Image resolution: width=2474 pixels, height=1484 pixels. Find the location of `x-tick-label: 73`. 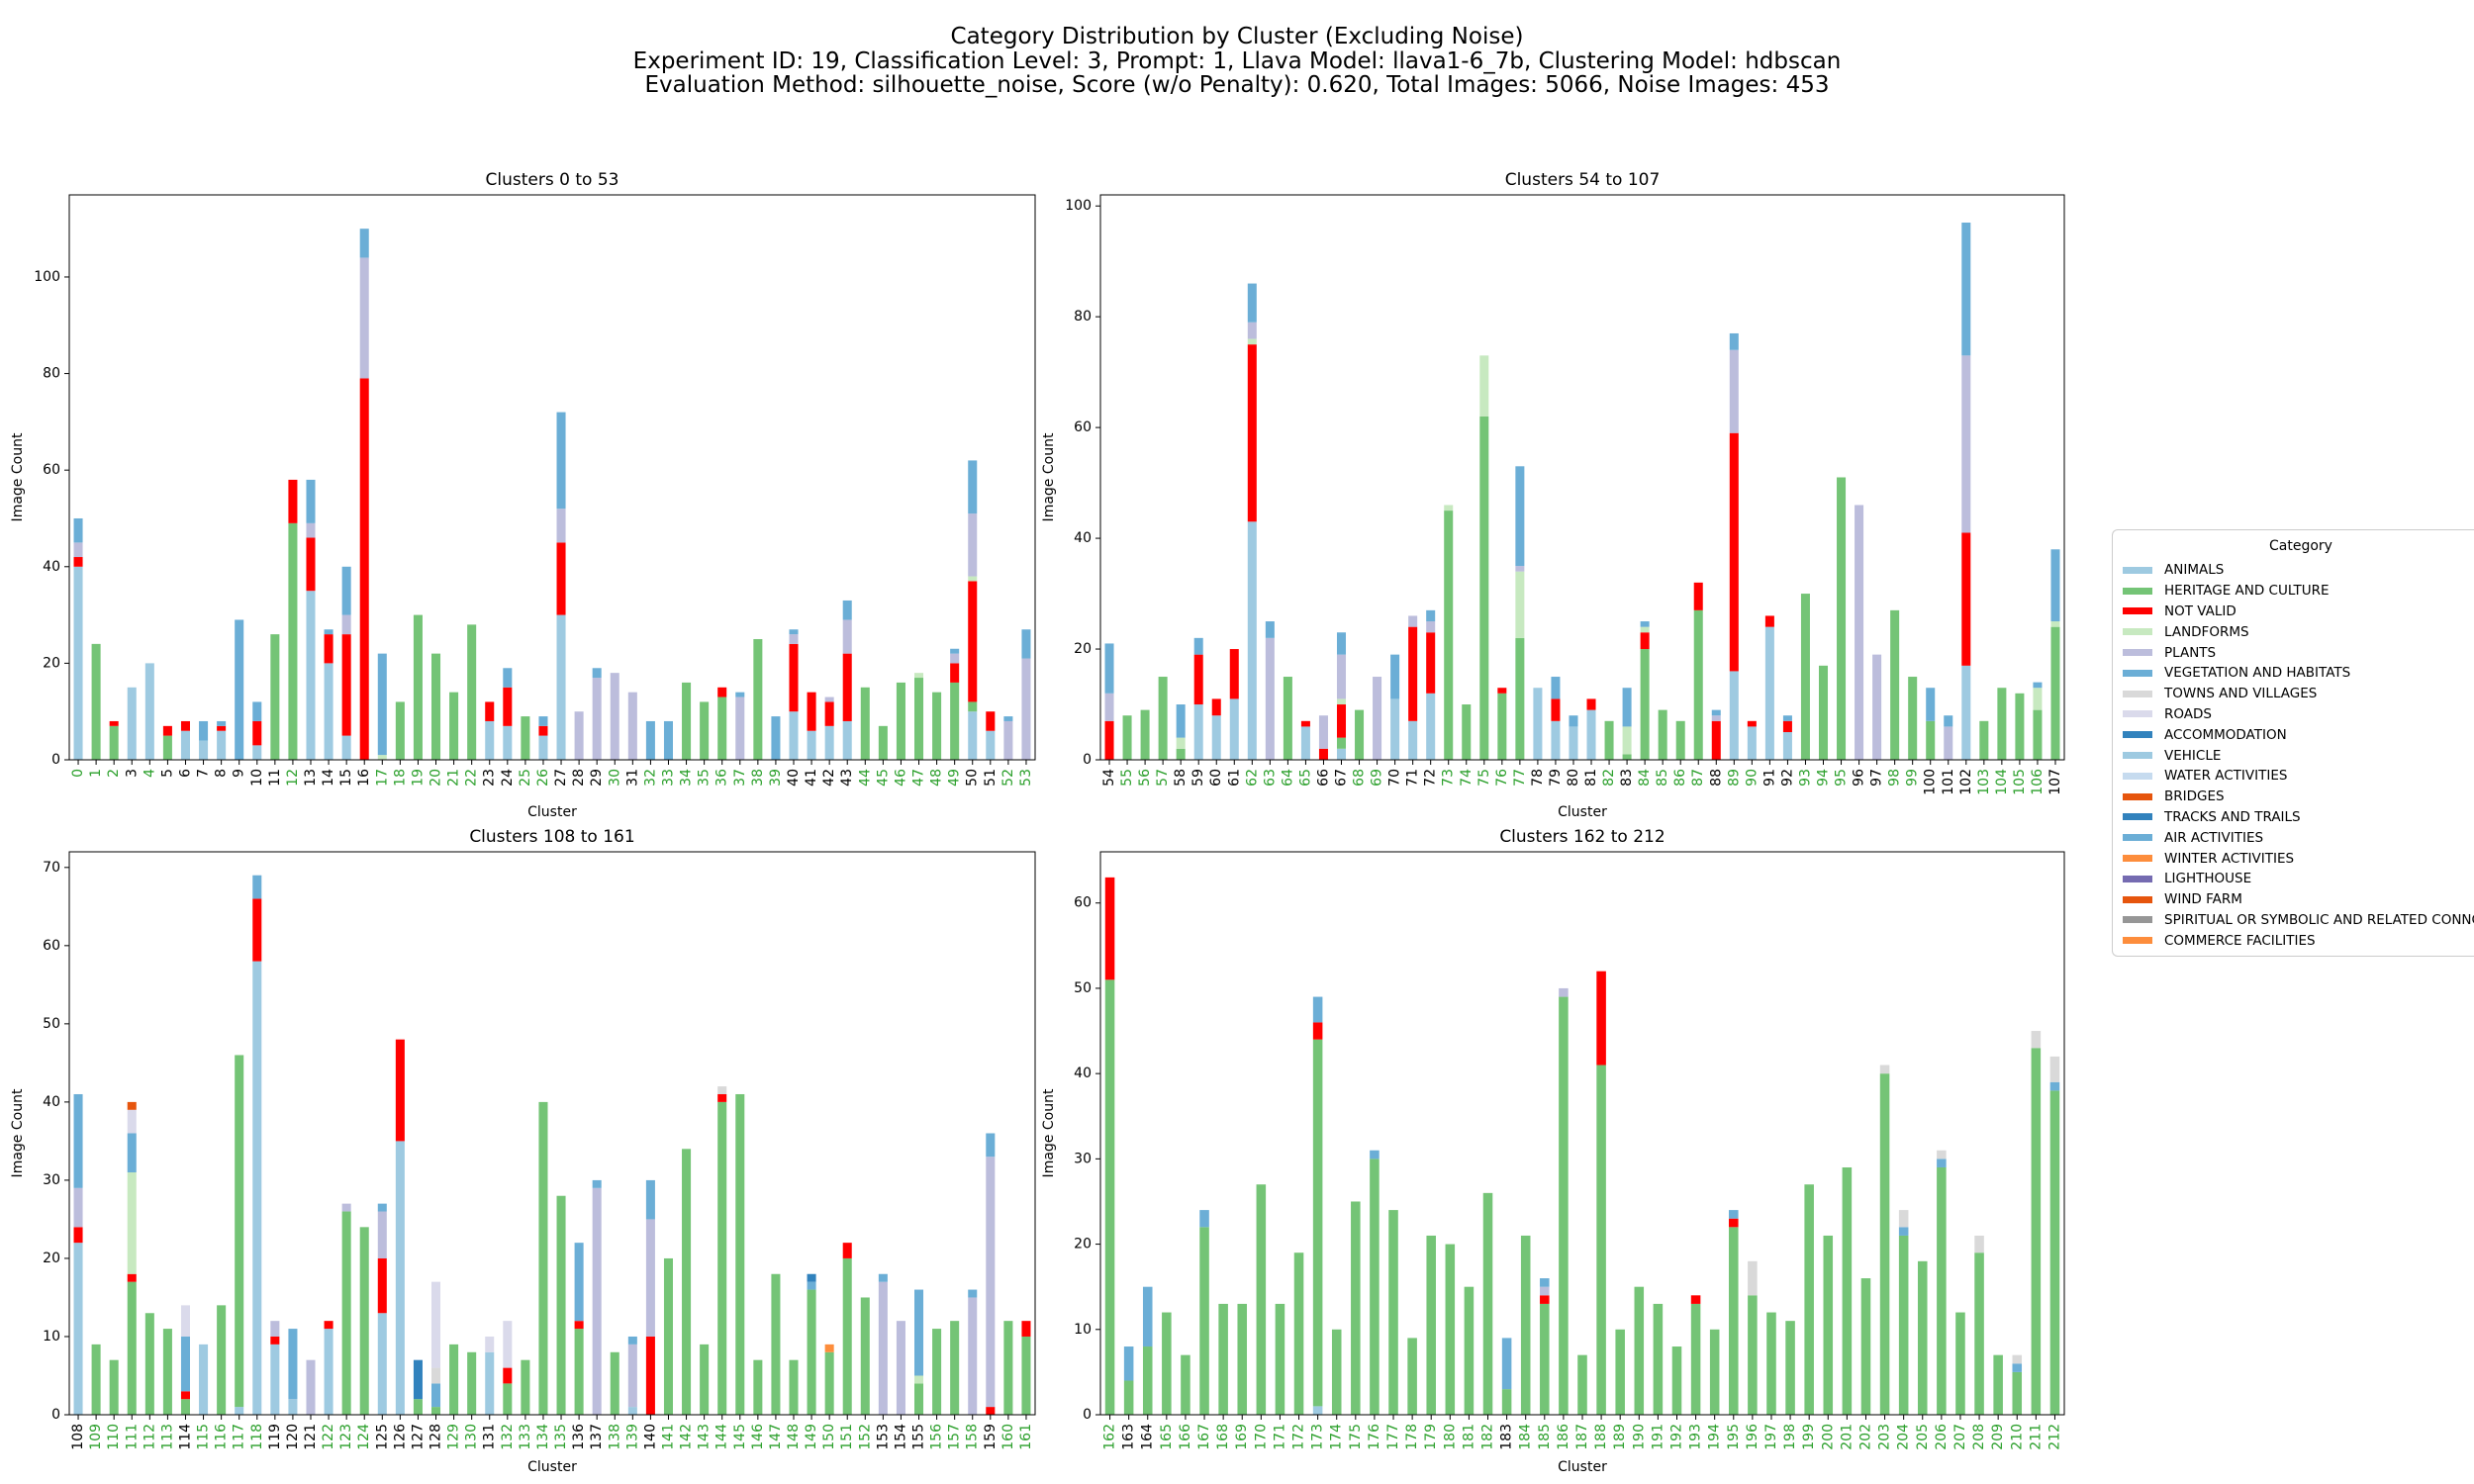

x-tick-label: 73 is located at coordinates (1449, 778).